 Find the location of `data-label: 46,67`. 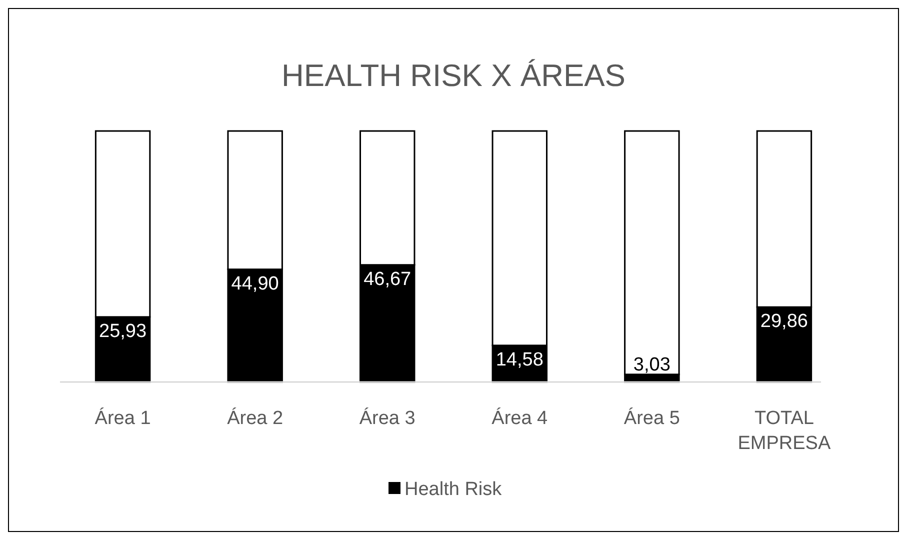

data-label: 46,67 is located at coordinates (388, 279).